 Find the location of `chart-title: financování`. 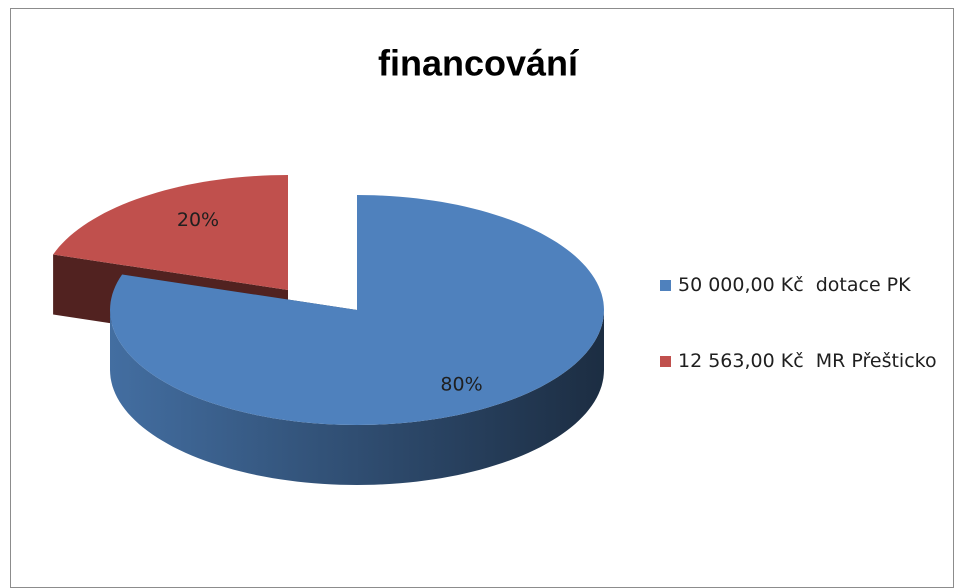

chart-title: financování is located at coordinates (478, 63).